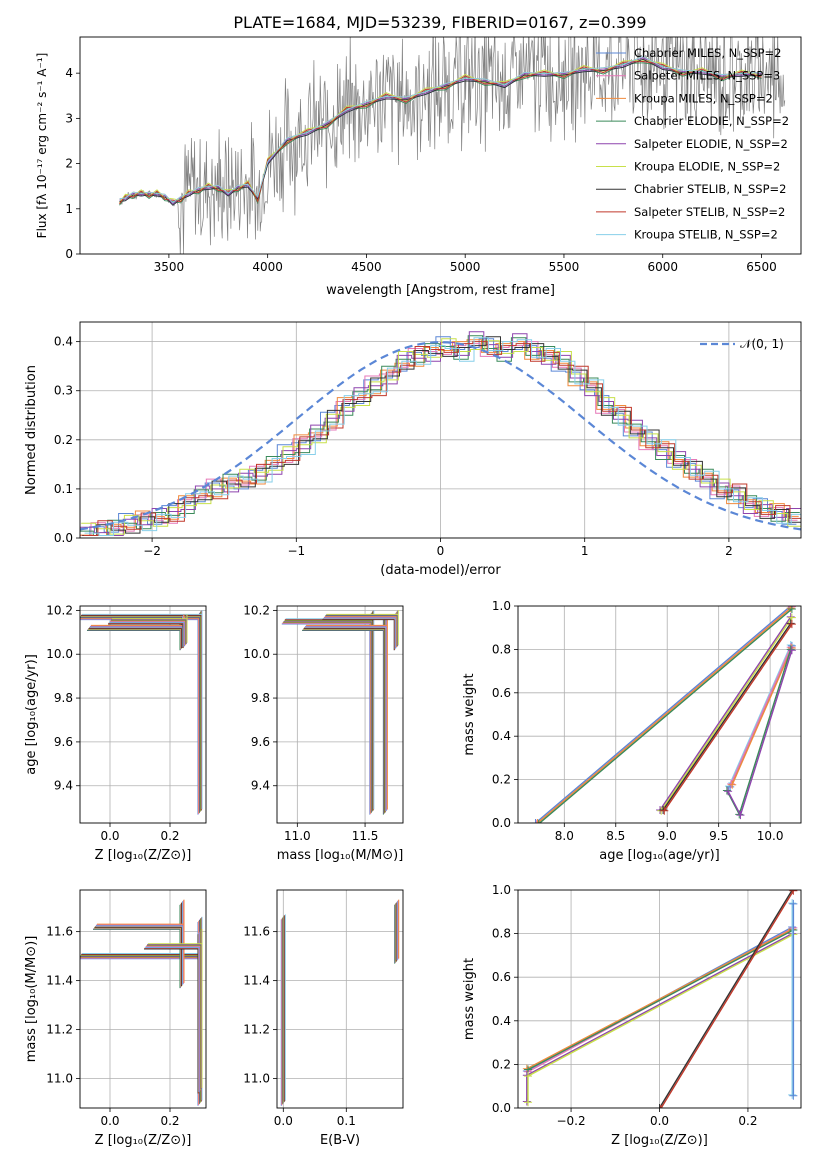 This screenshot has width=819, height=1170. I want to click on age-vs-Z-y-tick-label: 10.0, so click(59, 654).